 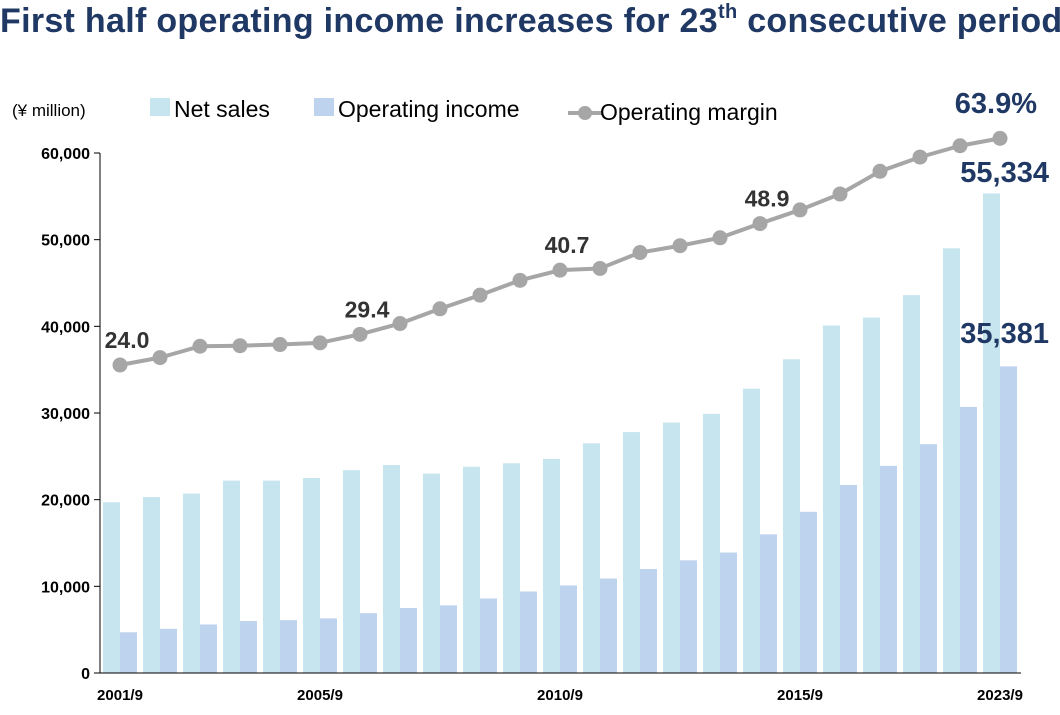 What do you see at coordinates (800, 695) in the screenshot?
I see `x-tick-label: 2015/9` at bounding box center [800, 695].